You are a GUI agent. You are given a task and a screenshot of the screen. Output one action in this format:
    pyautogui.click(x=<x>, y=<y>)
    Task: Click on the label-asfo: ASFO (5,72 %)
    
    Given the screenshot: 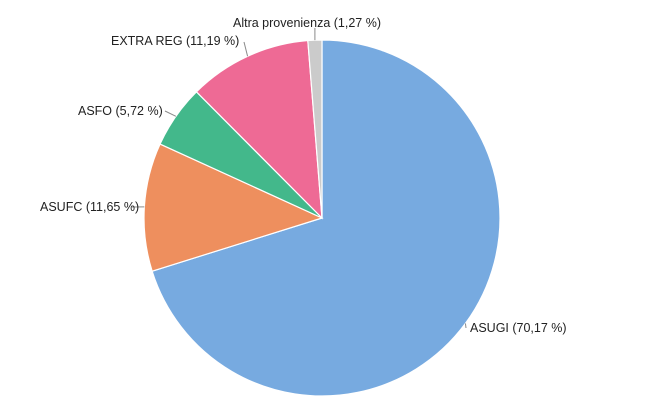 What is the action you would take?
    pyautogui.click(x=120, y=111)
    